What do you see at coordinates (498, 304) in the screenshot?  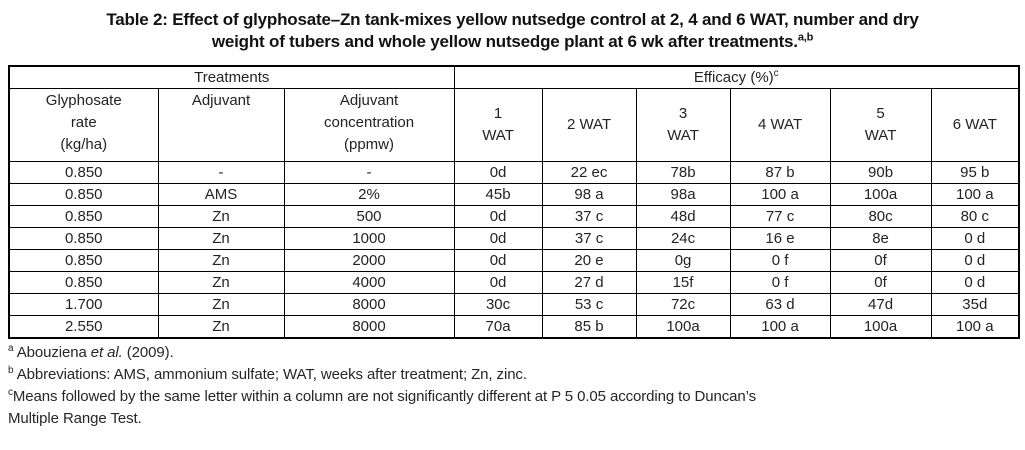 I see `table-cell: 30c` at bounding box center [498, 304].